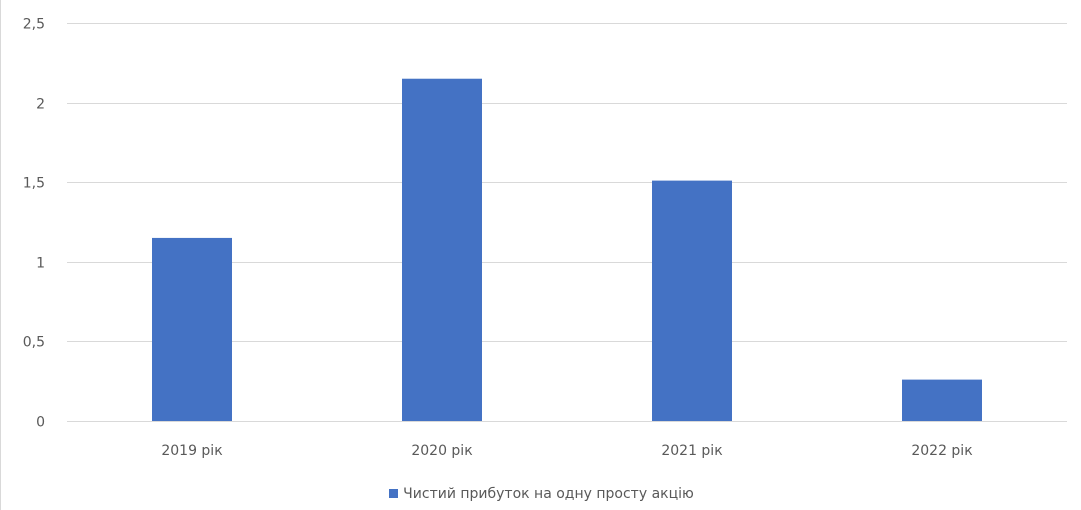 This screenshot has width=1081, height=510. Describe the element at coordinates (34, 25) in the screenshot. I see `y-tick-label: 2,5` at that location.